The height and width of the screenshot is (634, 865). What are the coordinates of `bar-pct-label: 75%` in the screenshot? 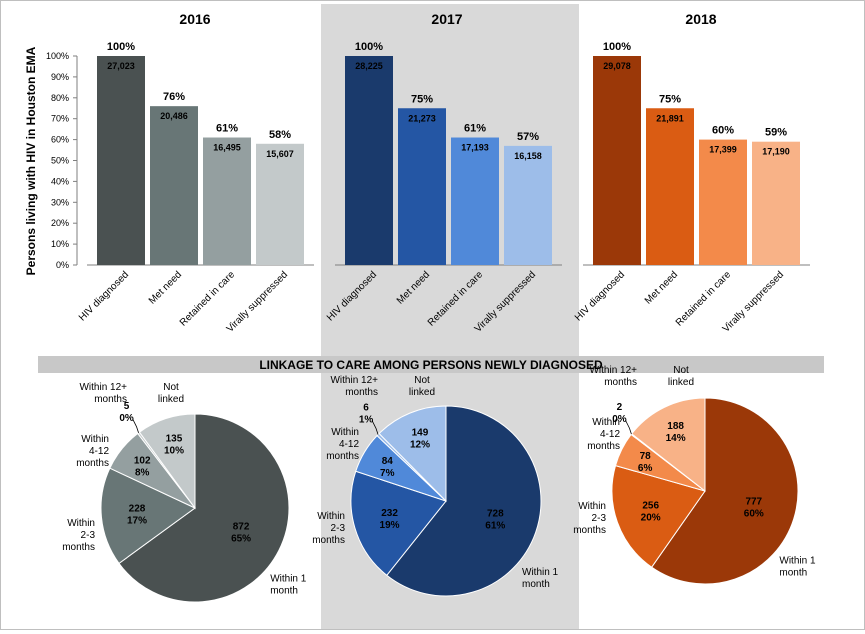 It's located at (670, 99).